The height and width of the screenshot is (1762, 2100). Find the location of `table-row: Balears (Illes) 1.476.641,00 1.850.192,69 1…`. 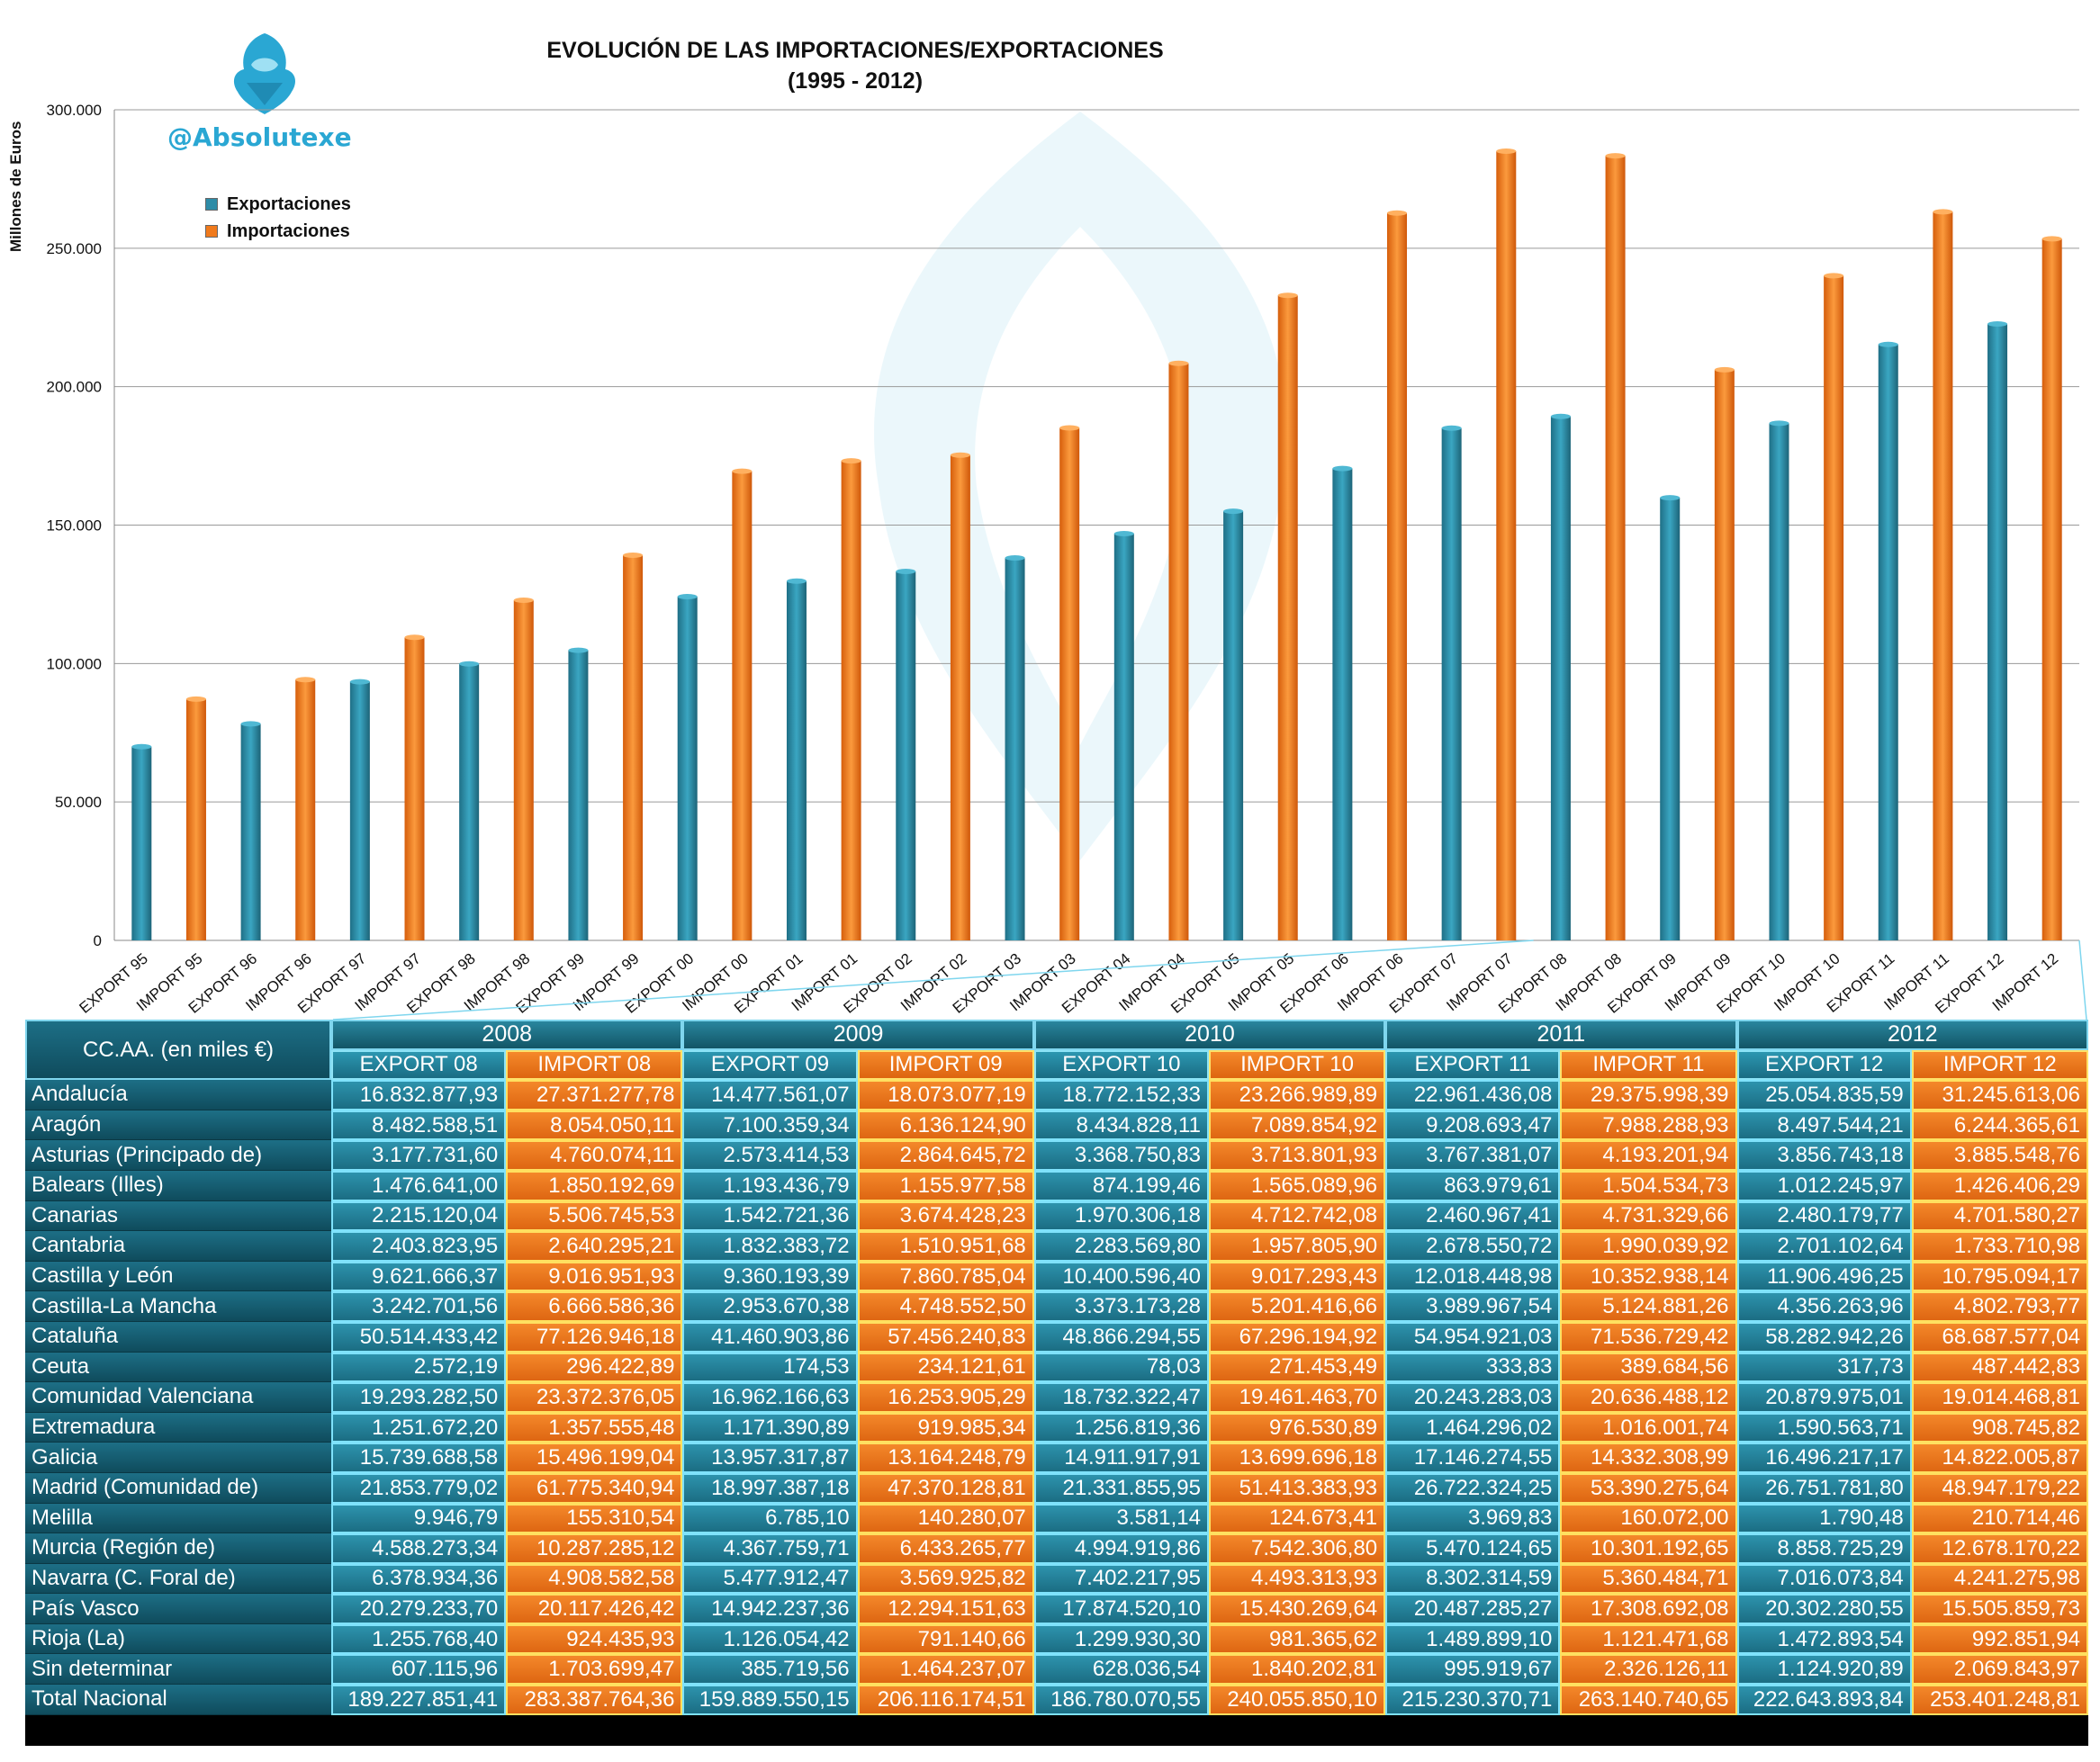

table-row: Balears (Illes) 1.476.641,00 1.850.192,69 1… is located at coordinates (1056, 1186).